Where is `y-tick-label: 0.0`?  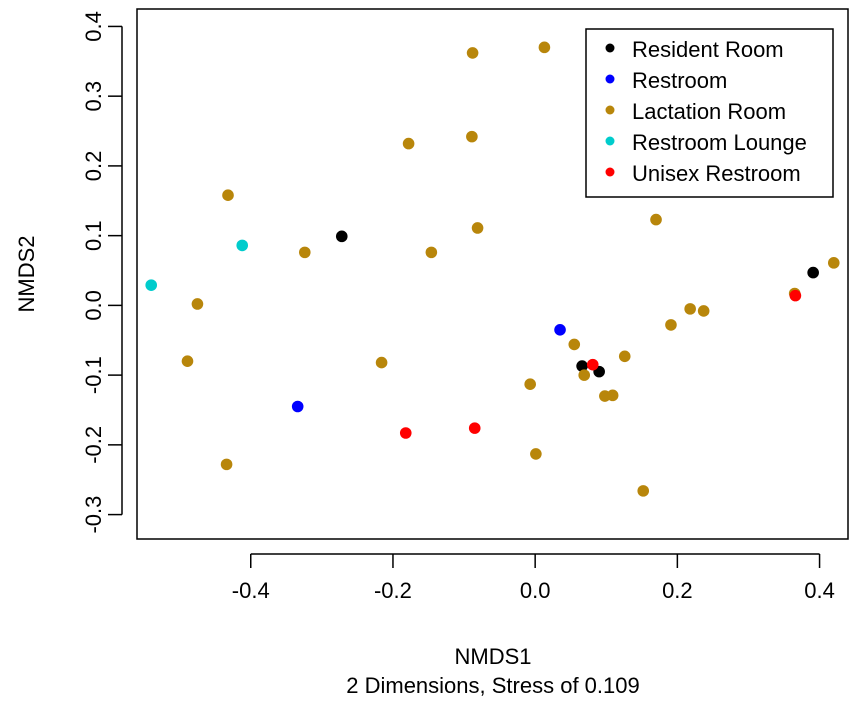 y-tick-label: 0.0 is located at coordinates (93, 305).